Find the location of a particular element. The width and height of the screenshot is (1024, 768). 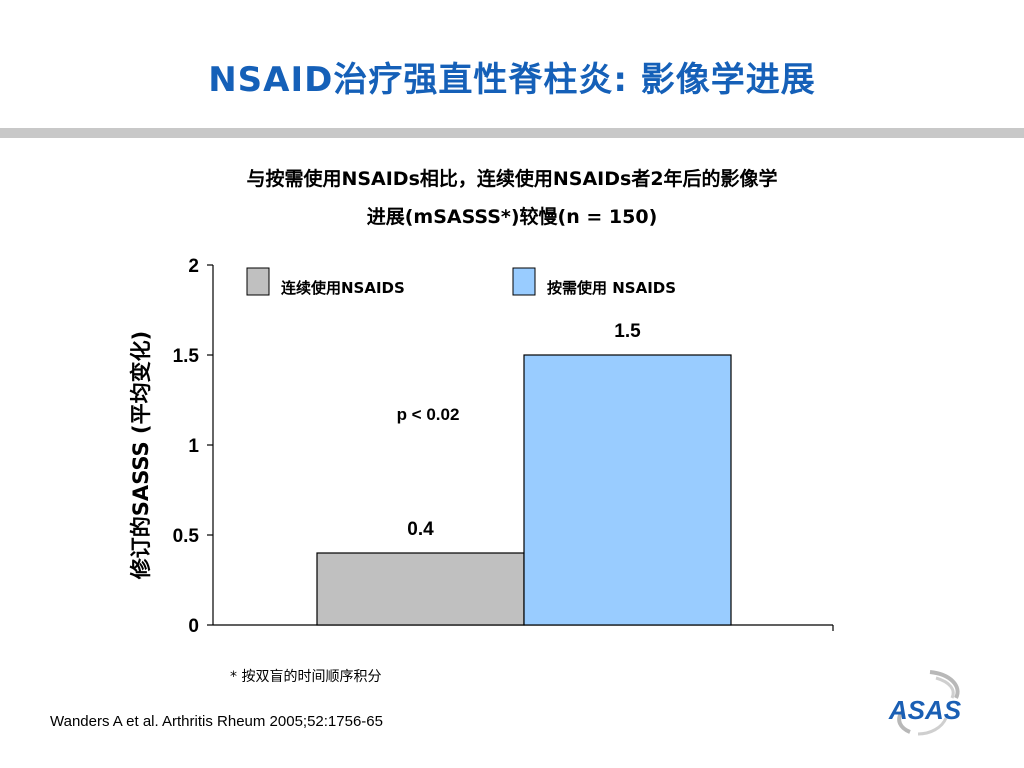

y-tick-label: 0 is located at coordinates (193, 626).